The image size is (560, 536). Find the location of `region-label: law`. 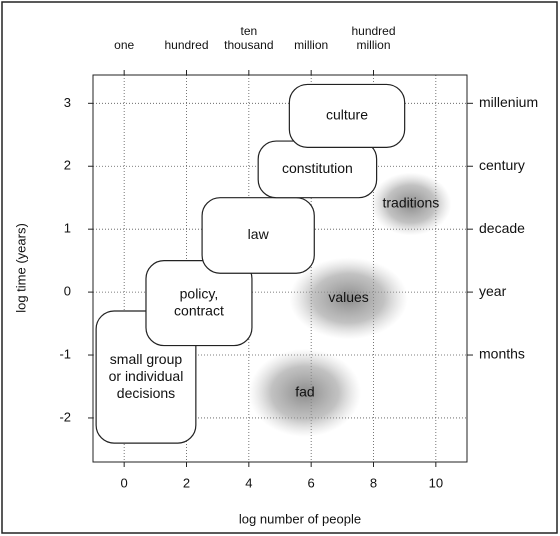

region-label: law is located at coordinates (259, 234).